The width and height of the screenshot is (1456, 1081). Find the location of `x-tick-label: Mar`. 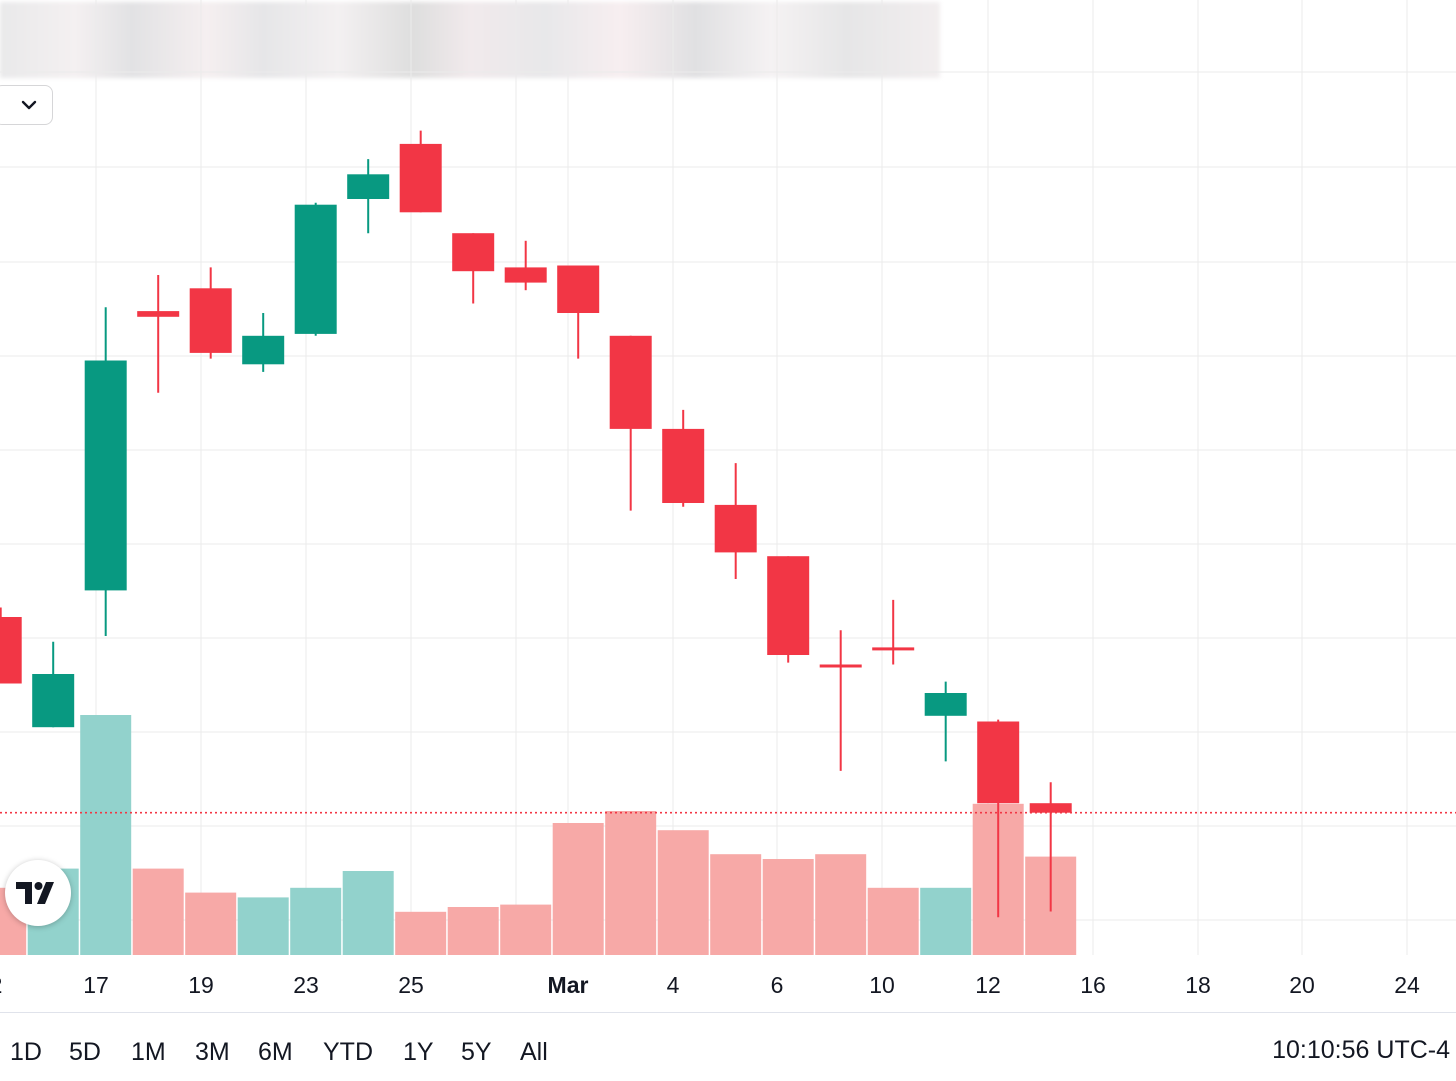

x-tick-label: Mar is located at coordinates (568, 985).